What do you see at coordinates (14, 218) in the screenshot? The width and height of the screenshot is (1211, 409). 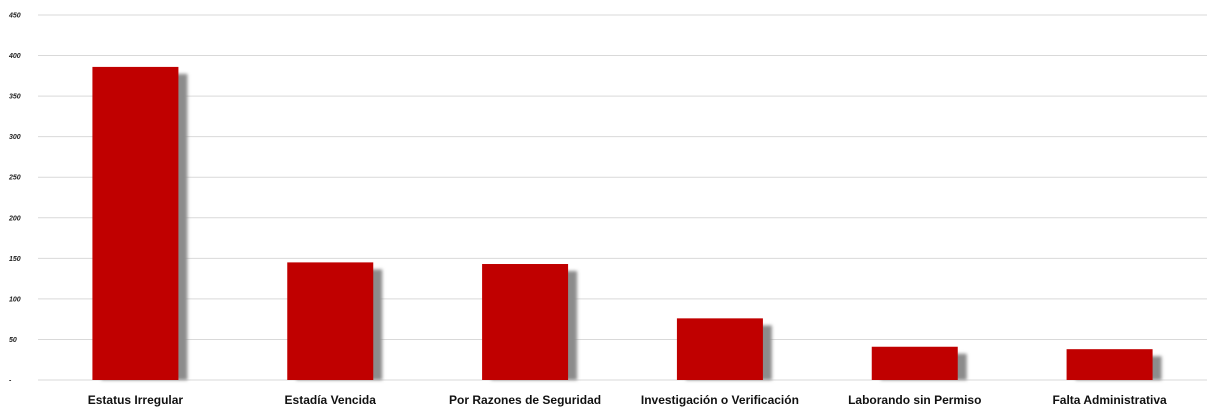 I see `y-tick-label: 200` at bounding box center [14, 218].